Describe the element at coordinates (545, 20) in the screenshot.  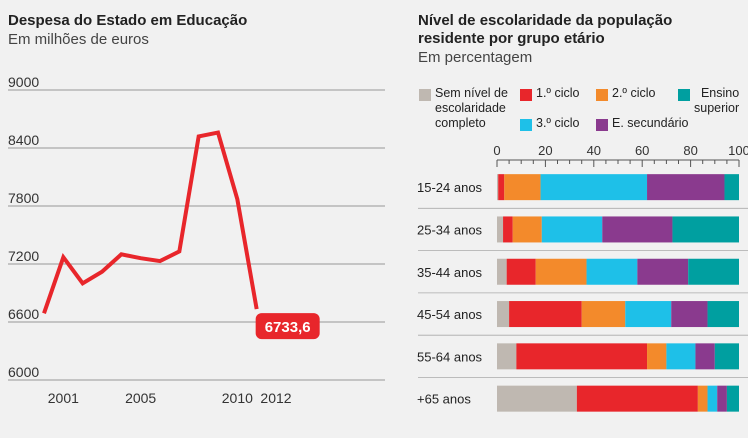
I see `bar-chart-title-line-1: Nível de escolaridade da população` at that location.